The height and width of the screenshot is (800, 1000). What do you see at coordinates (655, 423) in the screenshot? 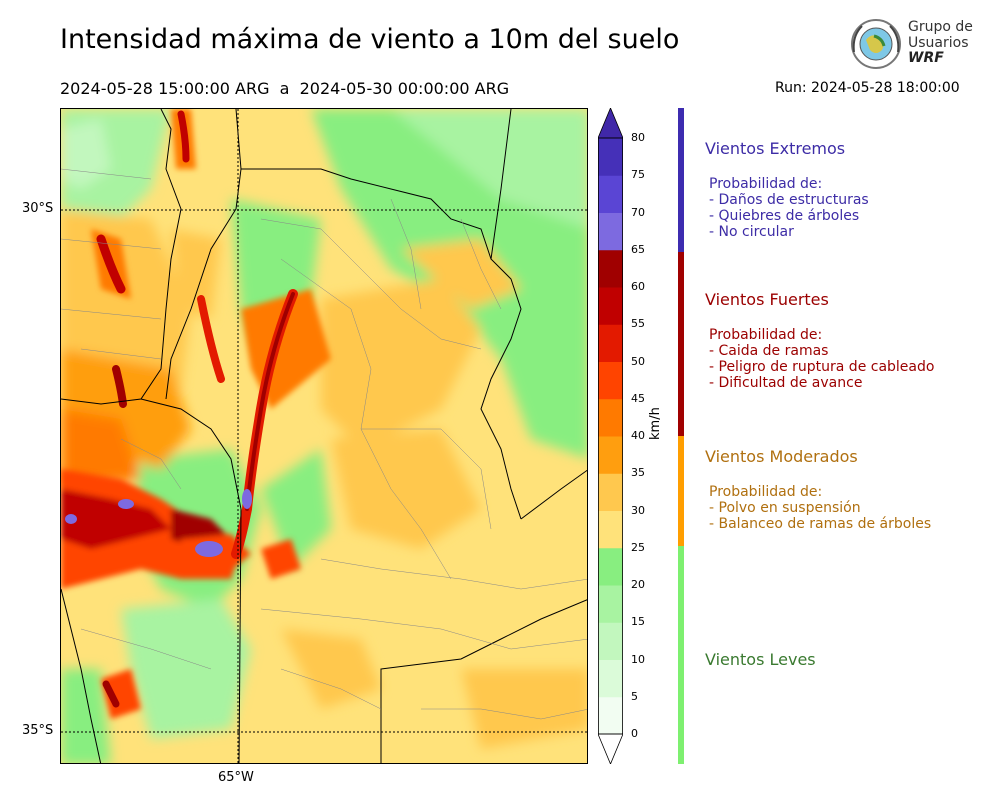
I see `colorbar-unit: km/h` at bounding box center [655, 423].